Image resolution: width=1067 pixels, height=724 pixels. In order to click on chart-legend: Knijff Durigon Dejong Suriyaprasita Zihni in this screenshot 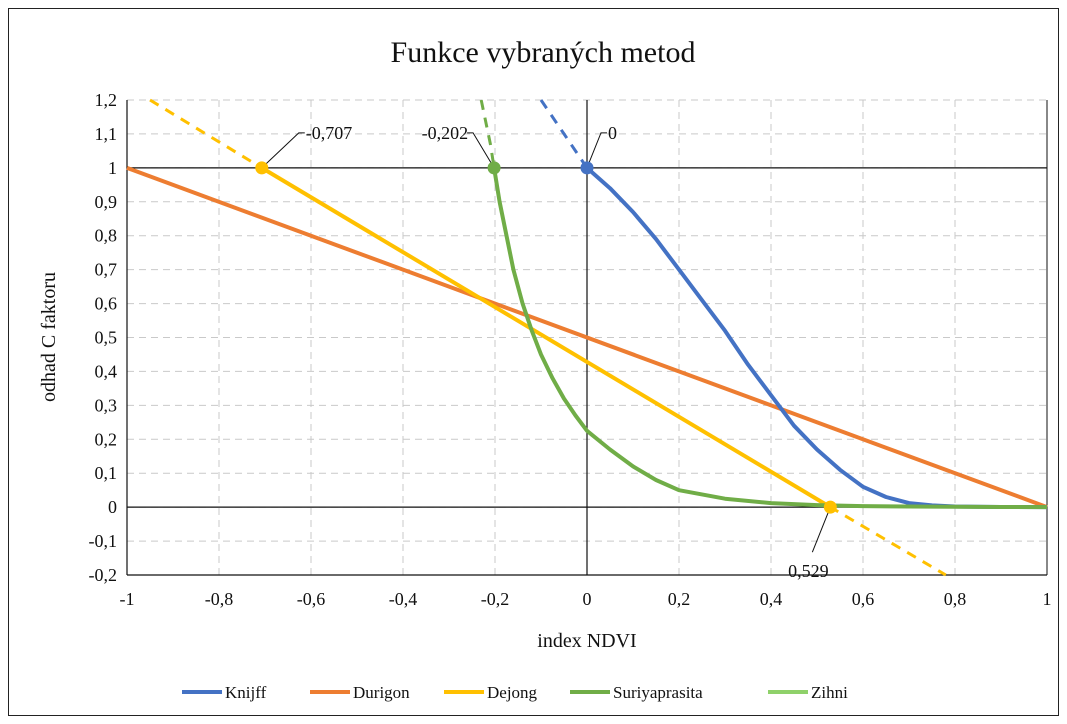, I will do `click(515, 692)`.